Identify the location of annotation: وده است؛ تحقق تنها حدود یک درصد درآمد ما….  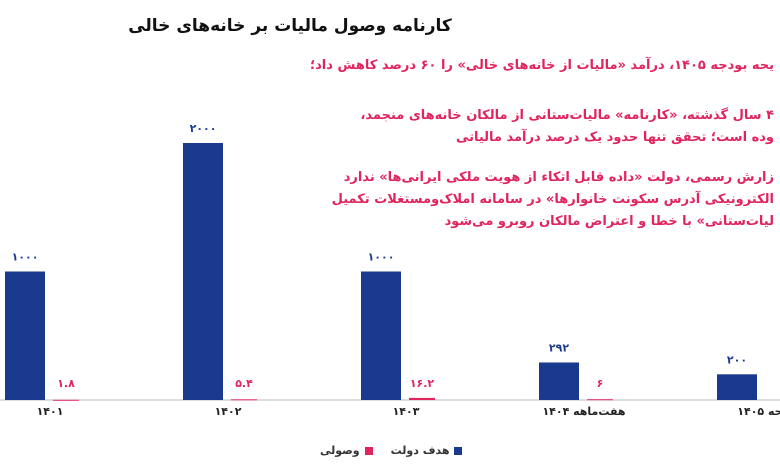
(614, 137).